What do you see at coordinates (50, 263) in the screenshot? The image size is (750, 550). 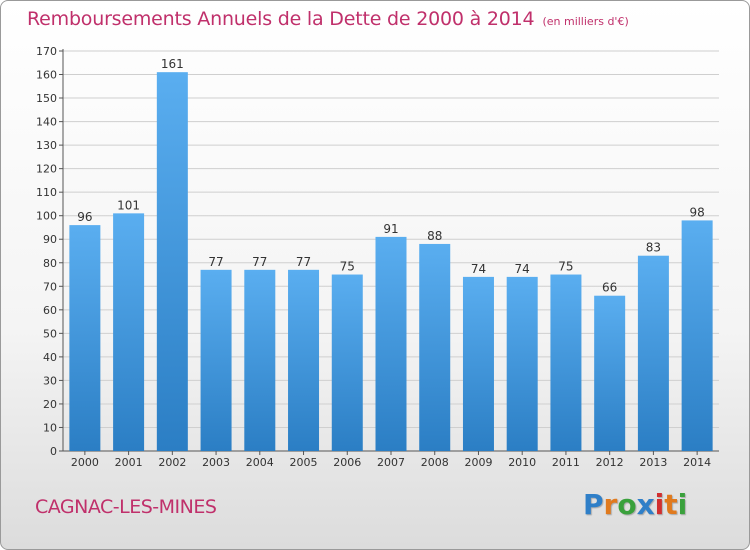 I see `y-tick-label: 80` at bounding box center [50, 263].